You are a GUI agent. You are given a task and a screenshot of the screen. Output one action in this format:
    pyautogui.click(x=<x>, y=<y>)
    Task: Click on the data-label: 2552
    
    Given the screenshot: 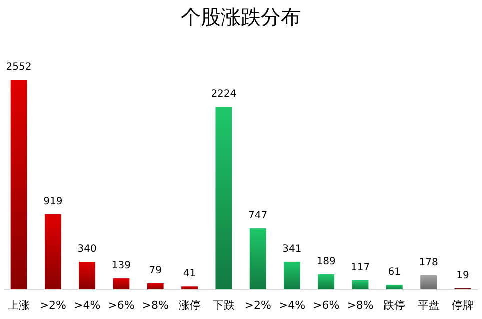 What is the action you would take?
    pyautogui.click(x=19, y=67)
    